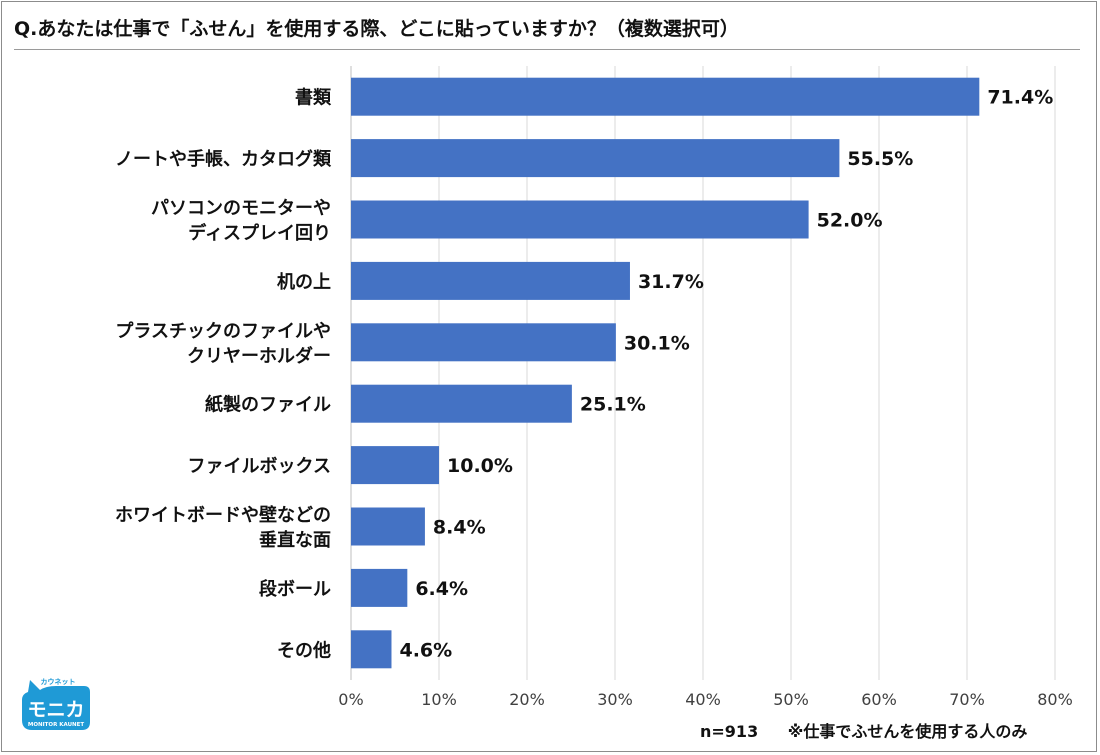 The height and width of the screenshot is (755, 1100). Describe the element at coordinates (268, 405) in the screenshot. I see `category-label: 紙製のファイル` at that location.